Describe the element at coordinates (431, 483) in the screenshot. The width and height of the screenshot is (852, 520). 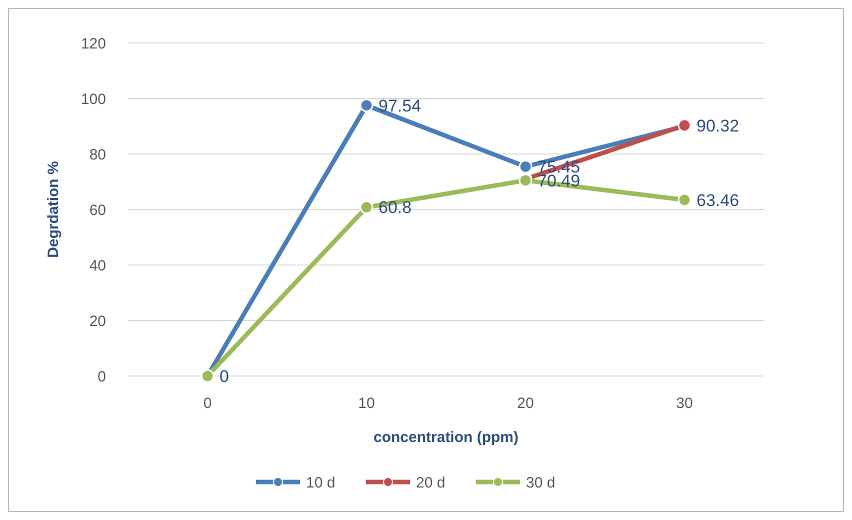
I see `legend-label: 20 d` at that location.